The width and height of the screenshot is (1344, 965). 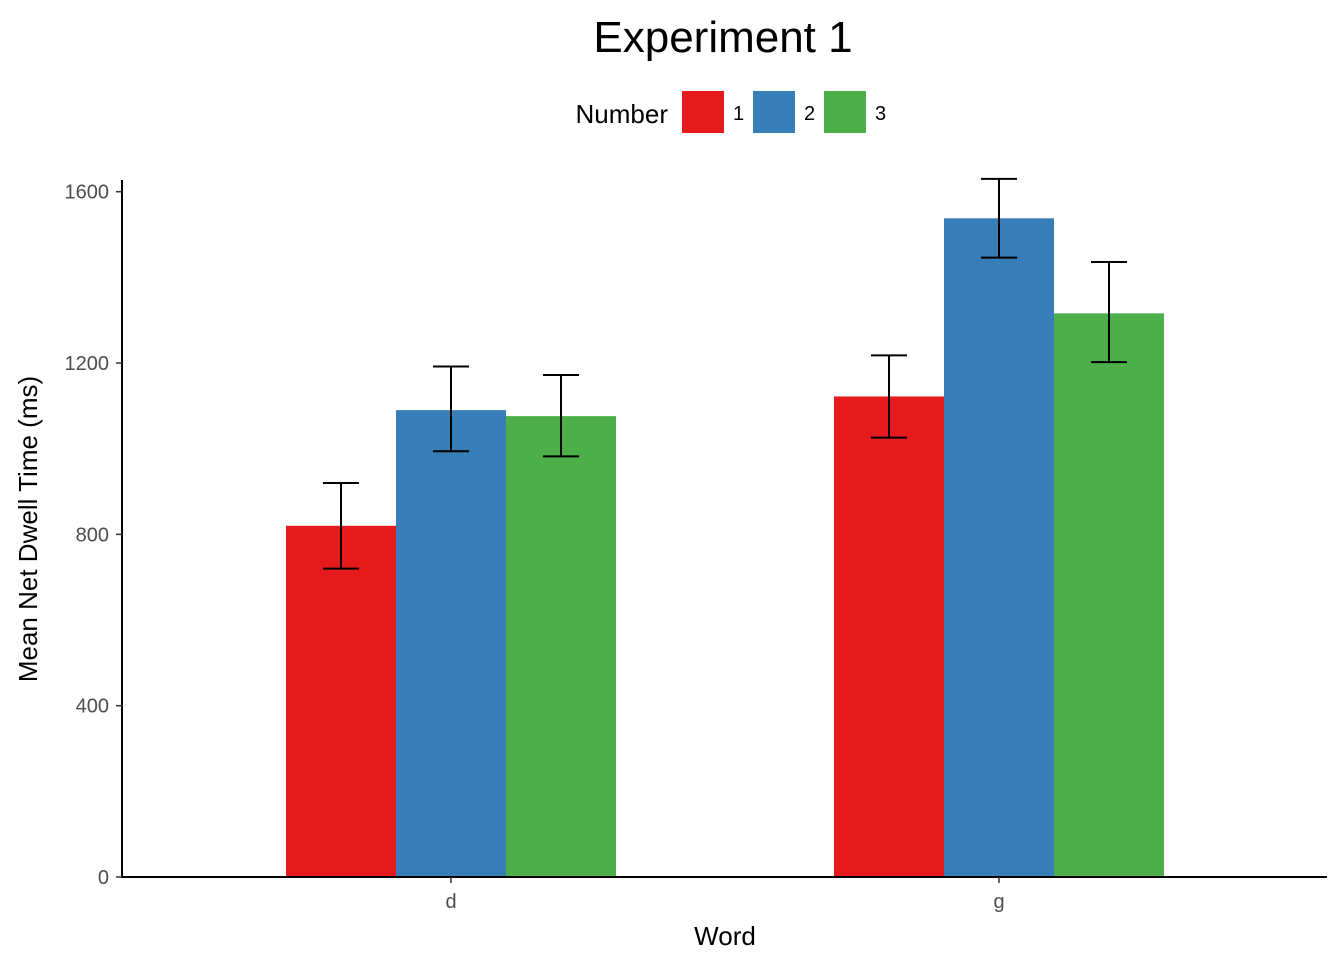 What do you see at coordinates (738, 114) in the screenshot?
I see `legend-label-1: 1` at bounding box center [738, 114].